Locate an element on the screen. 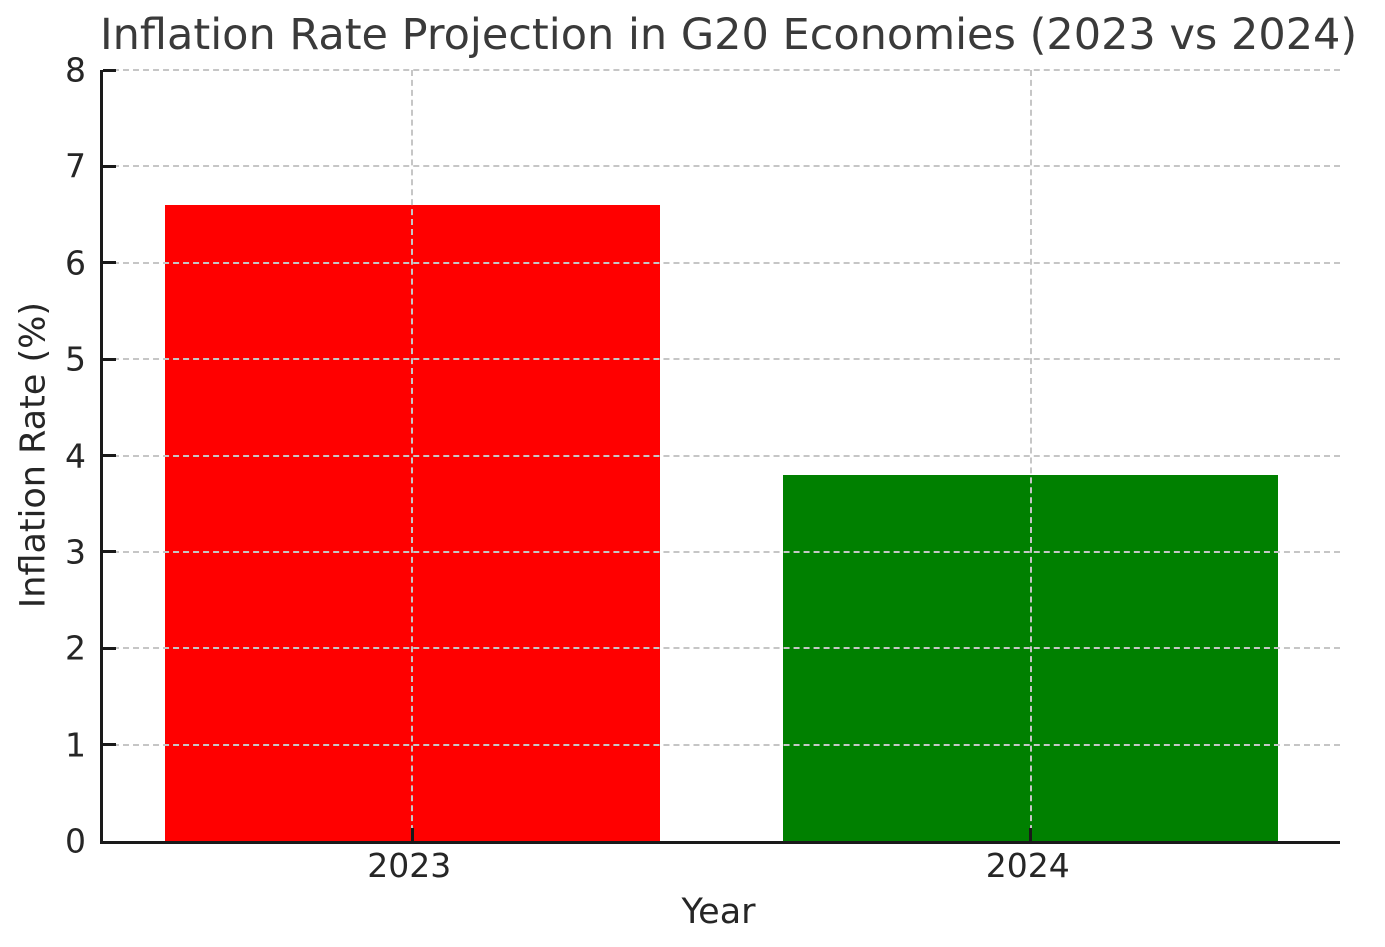 This screenshot has width=1385, height=947. x-axis-label: Year is located at coordinates (718, 912).